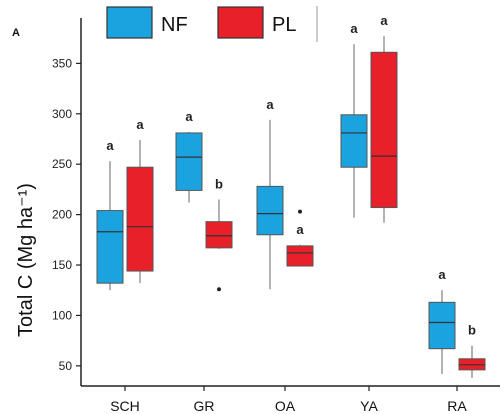  I want to click on box-nf-sch: a, so click(110, 214).